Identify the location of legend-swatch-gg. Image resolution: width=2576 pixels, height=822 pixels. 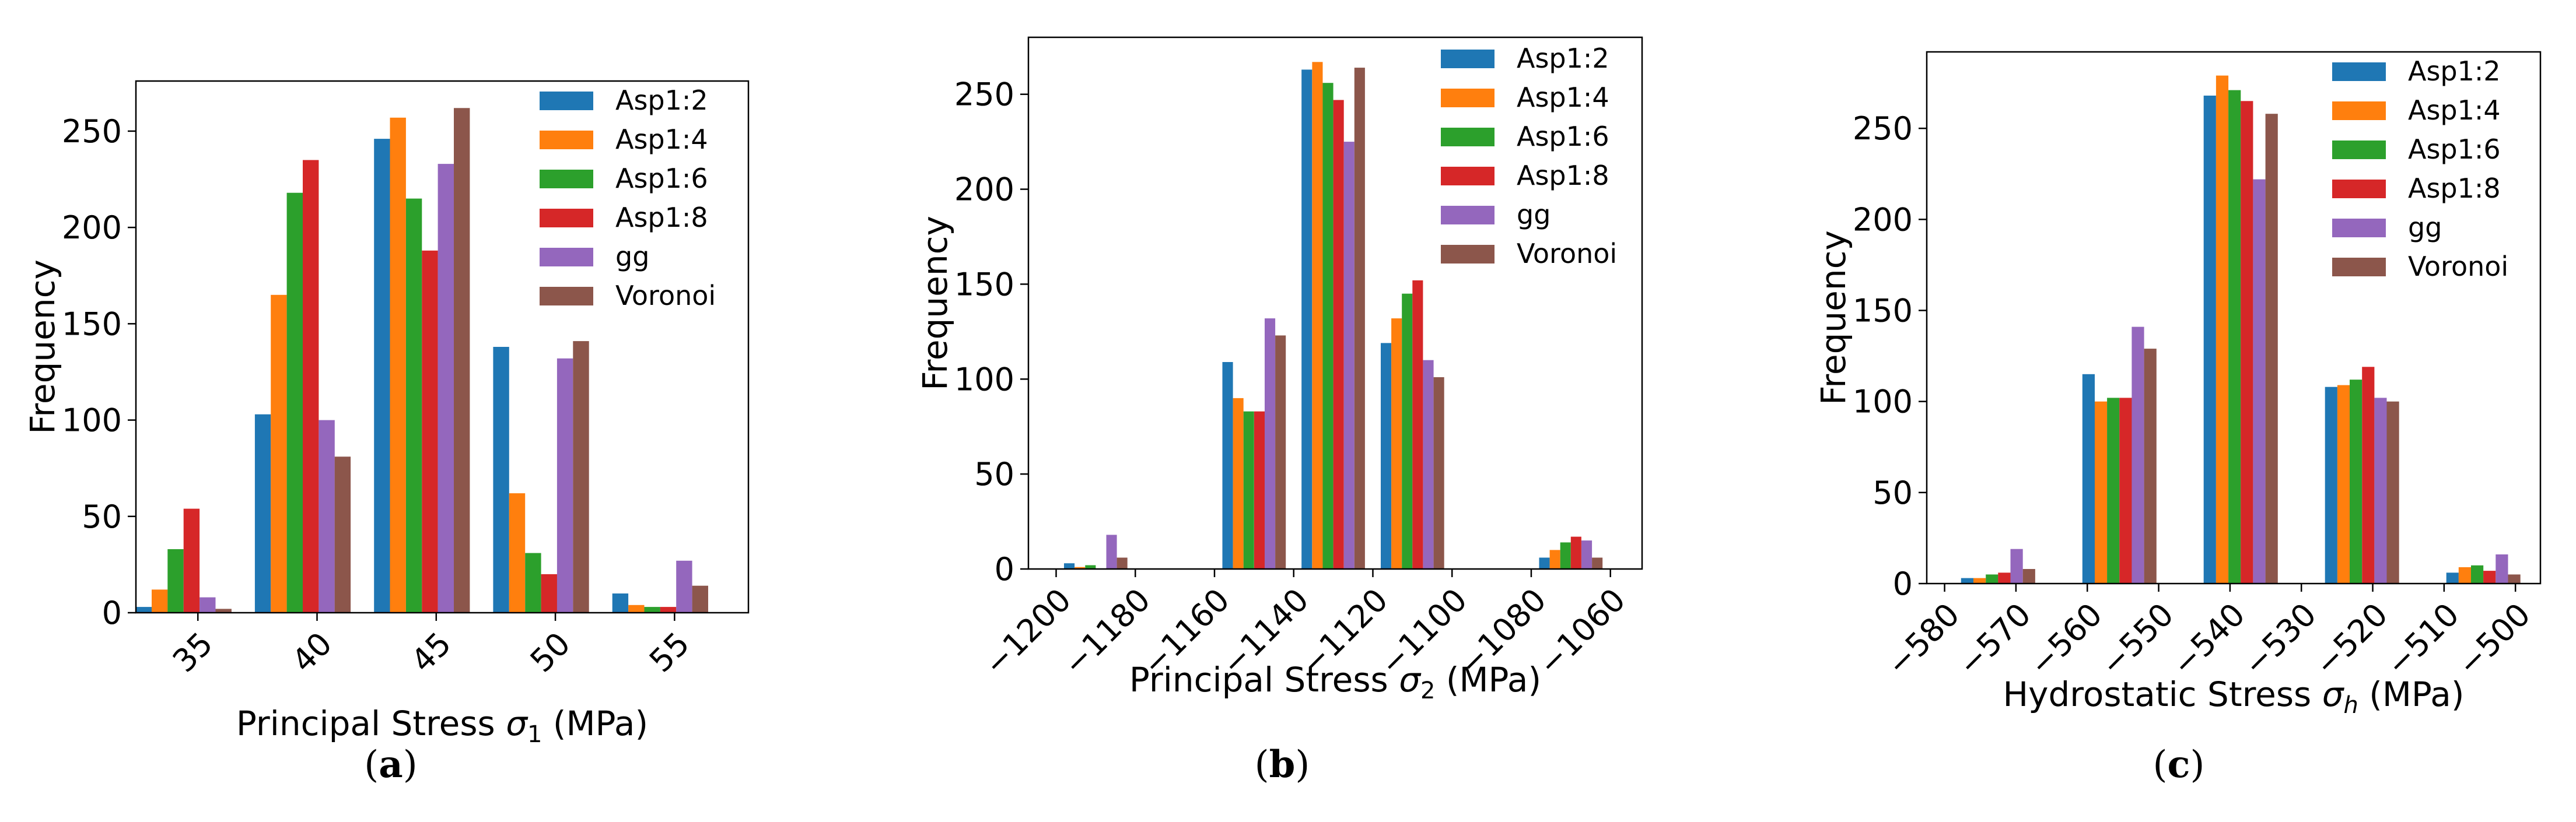
(2359, 228).